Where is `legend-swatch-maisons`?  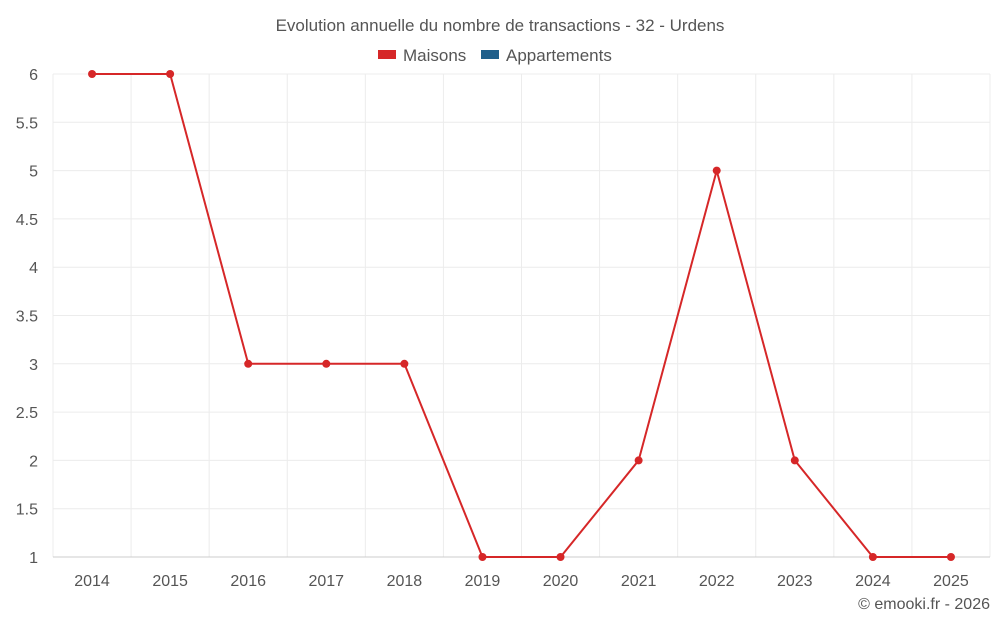 legend-swatch-maisons is located at coordinates (387, 54).